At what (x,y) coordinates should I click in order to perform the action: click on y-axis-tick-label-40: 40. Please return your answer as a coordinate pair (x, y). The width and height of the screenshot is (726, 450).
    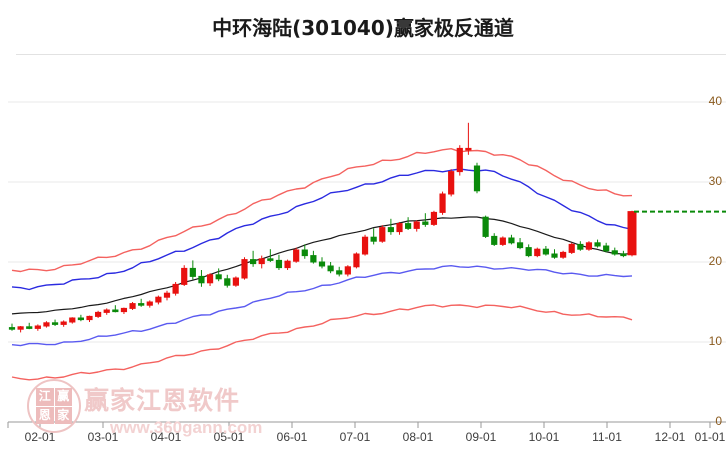
    Looking at the image, I should click on (715, 101).